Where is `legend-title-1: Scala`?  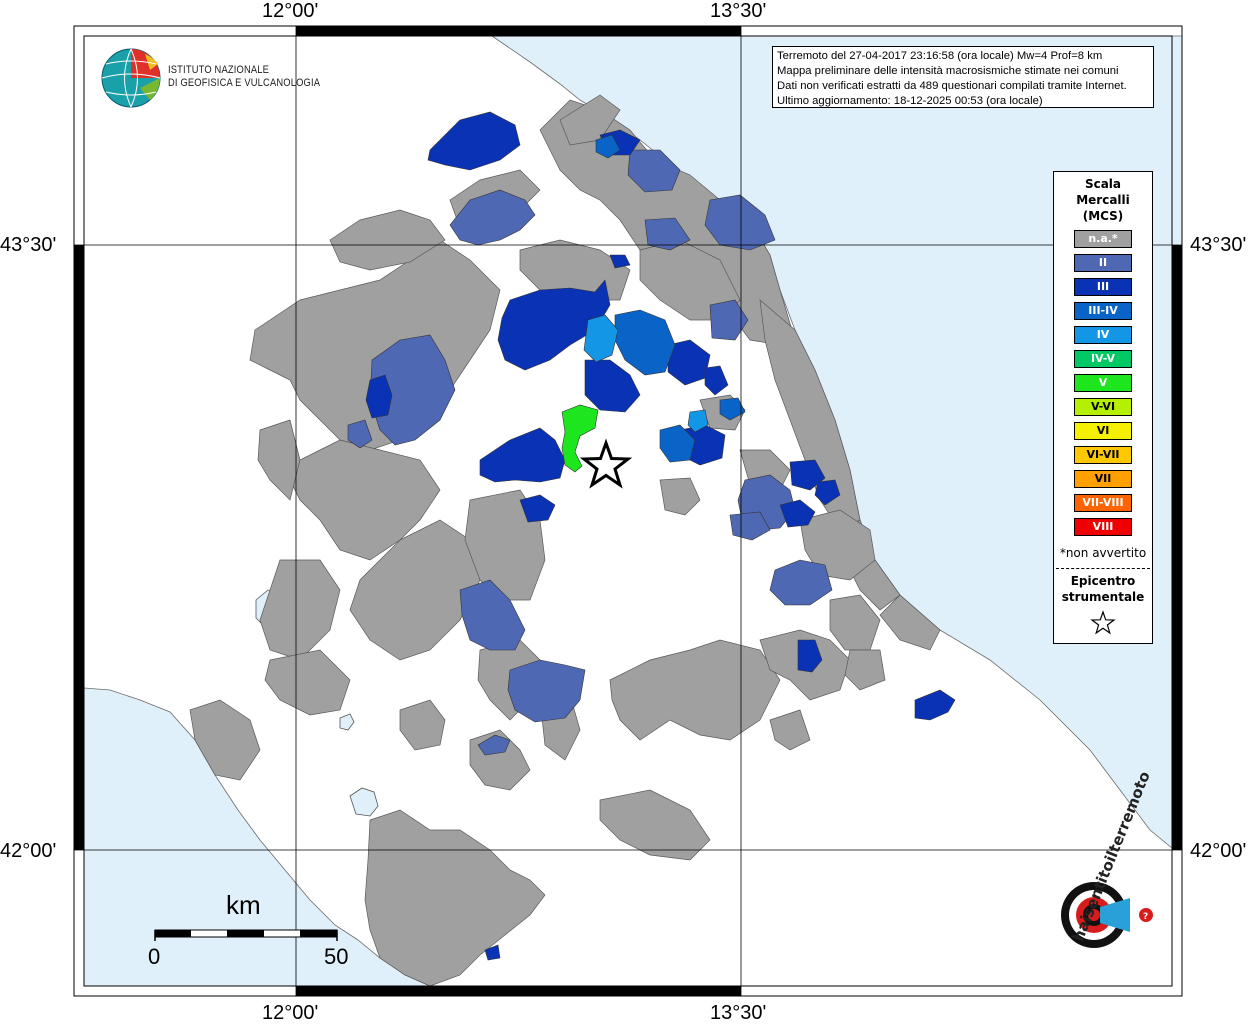 legend-title-1: Scala is located at coordinates (1103, 184).